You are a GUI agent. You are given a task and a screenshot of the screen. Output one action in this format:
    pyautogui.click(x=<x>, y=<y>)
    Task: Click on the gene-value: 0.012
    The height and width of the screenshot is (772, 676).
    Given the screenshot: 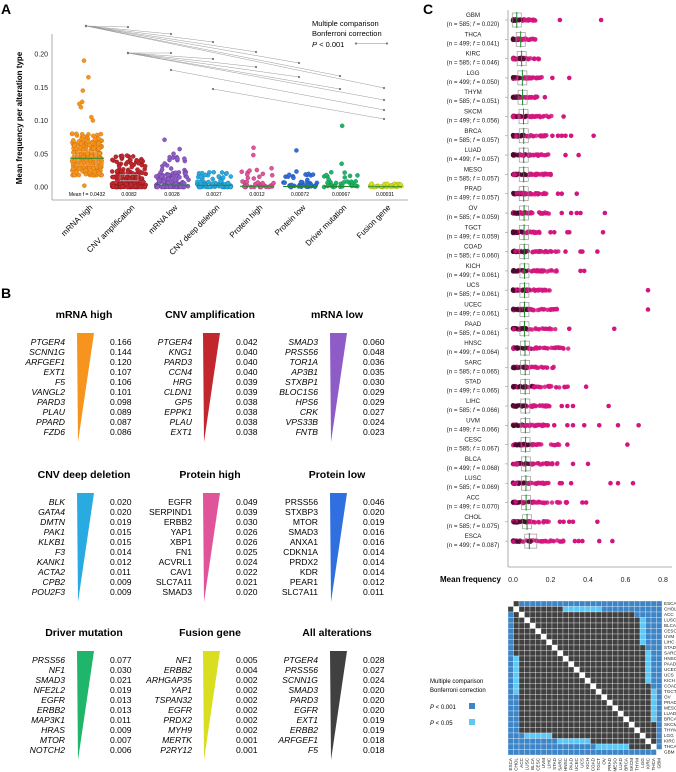 What is the action you would take?
    pyautogui.click(x=121, y=562)
    